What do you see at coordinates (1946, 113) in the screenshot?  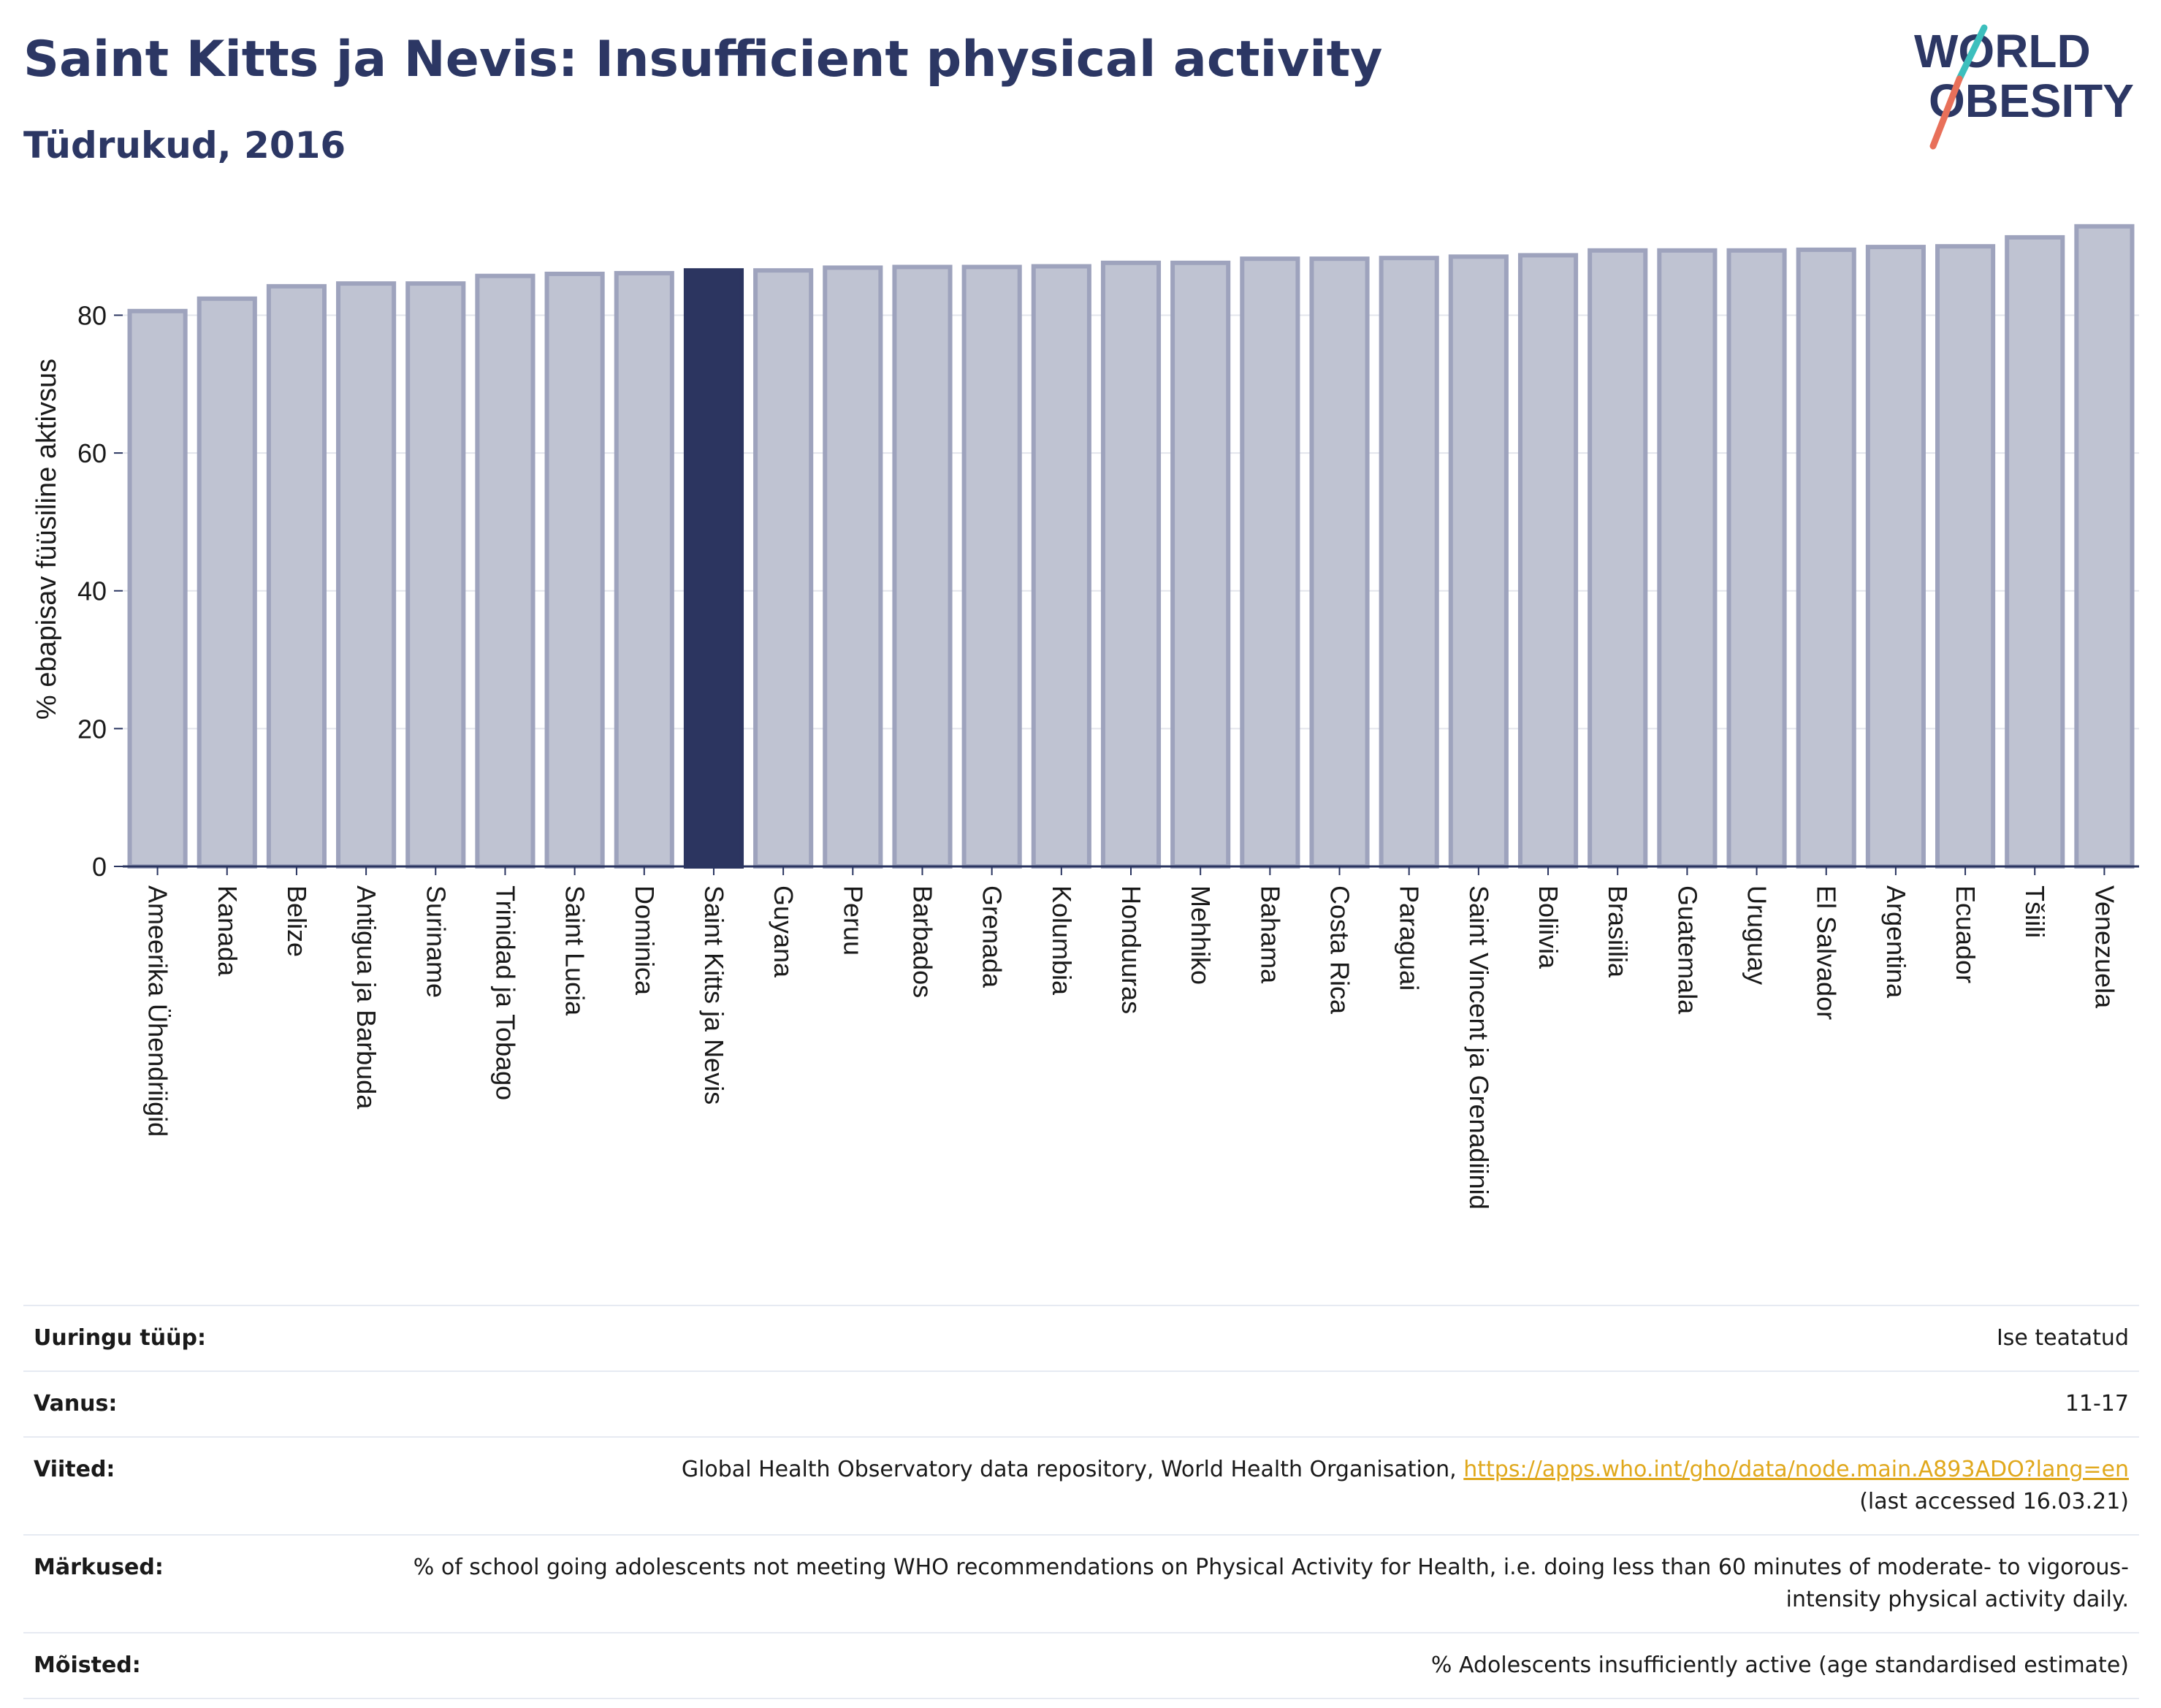 I see `logo-coral-stroke` at bounding box center [1946, 113].